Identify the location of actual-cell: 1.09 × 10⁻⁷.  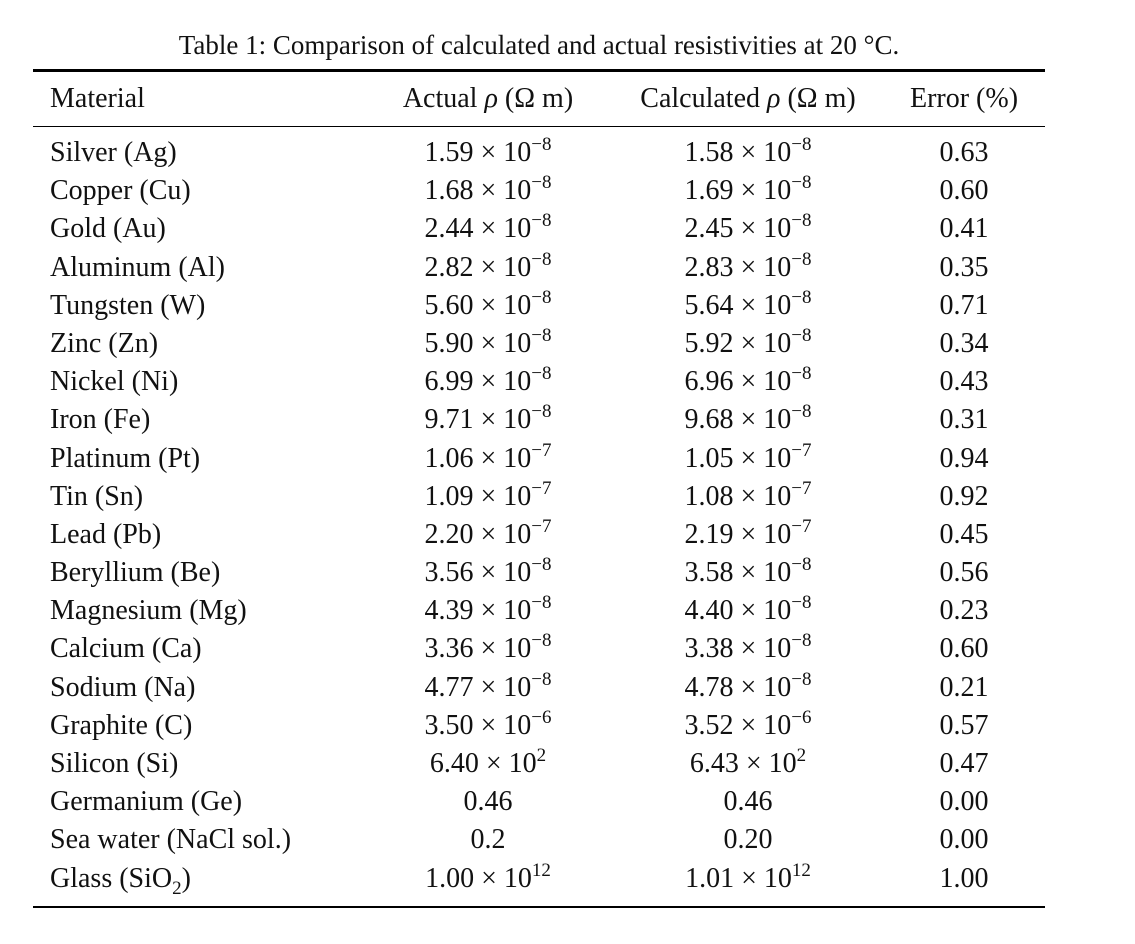
(488, 494).